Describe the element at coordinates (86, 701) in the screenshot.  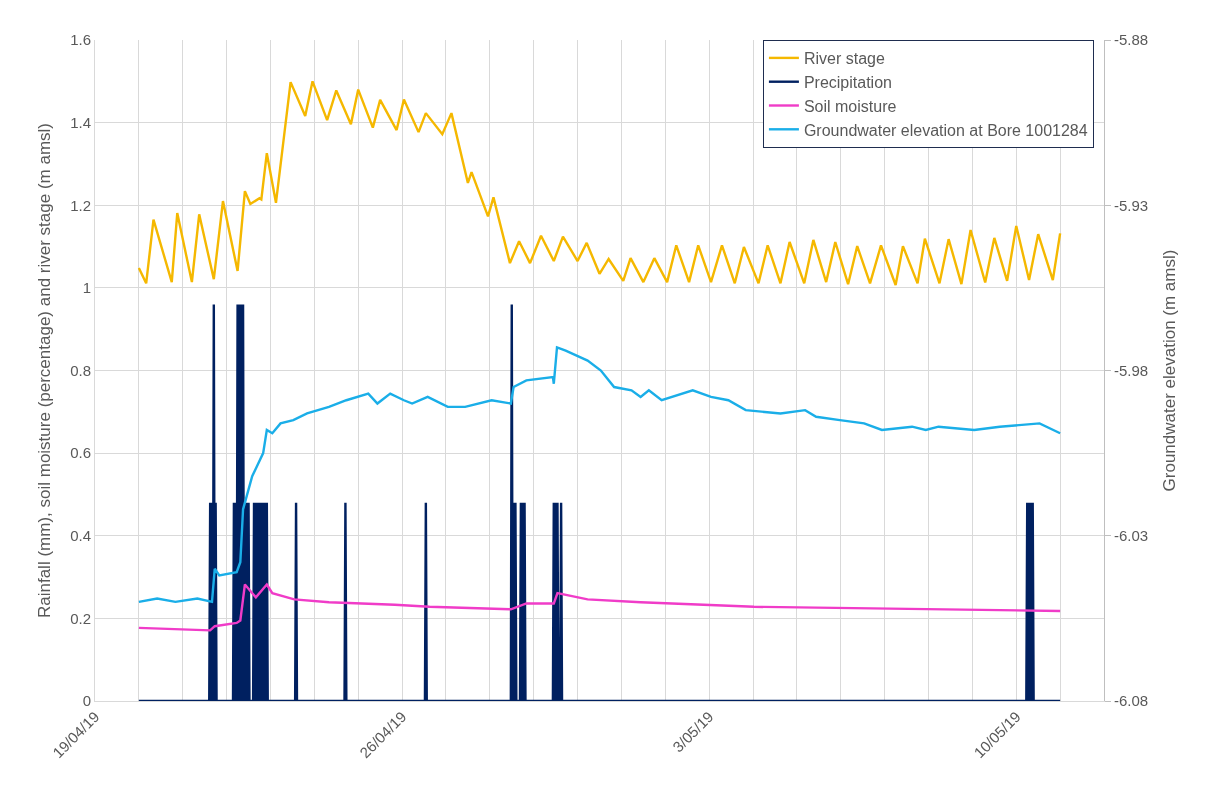
I see `y-tick-label: 0` at that location.